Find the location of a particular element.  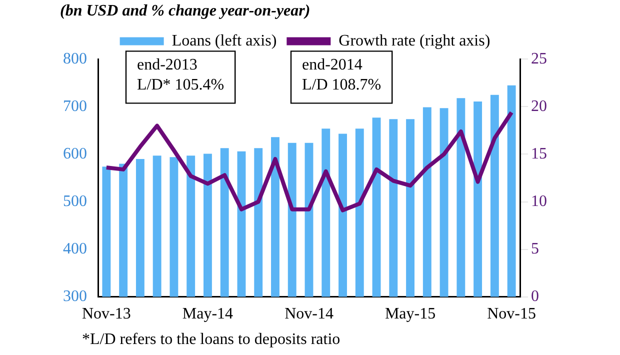

x-tick-label: Nov-15 is located at coordinates (511, 314).